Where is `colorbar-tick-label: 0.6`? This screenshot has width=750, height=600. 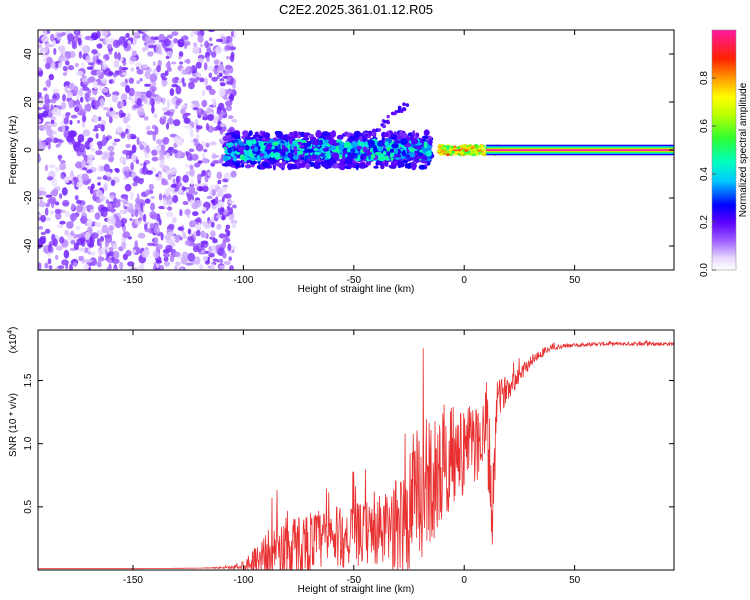
colorbar-tick-label: 0.6 is located at coordinates (704, 126).